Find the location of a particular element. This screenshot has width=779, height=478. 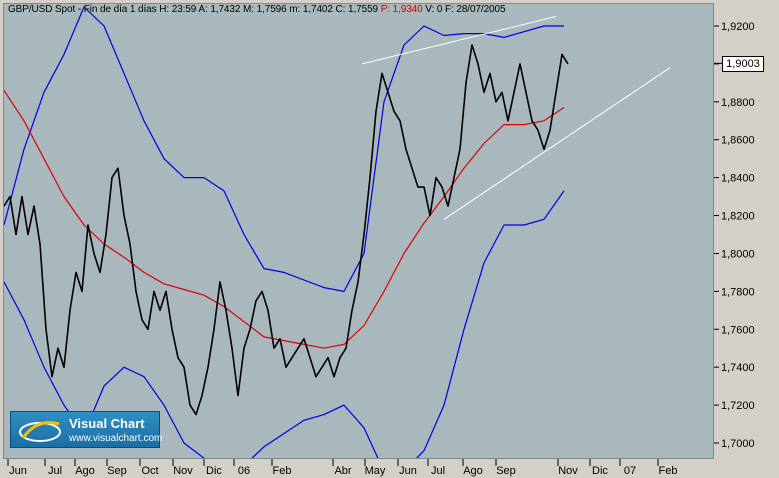

close-label: C: 1,7559 is located at coordinates (357, 9).